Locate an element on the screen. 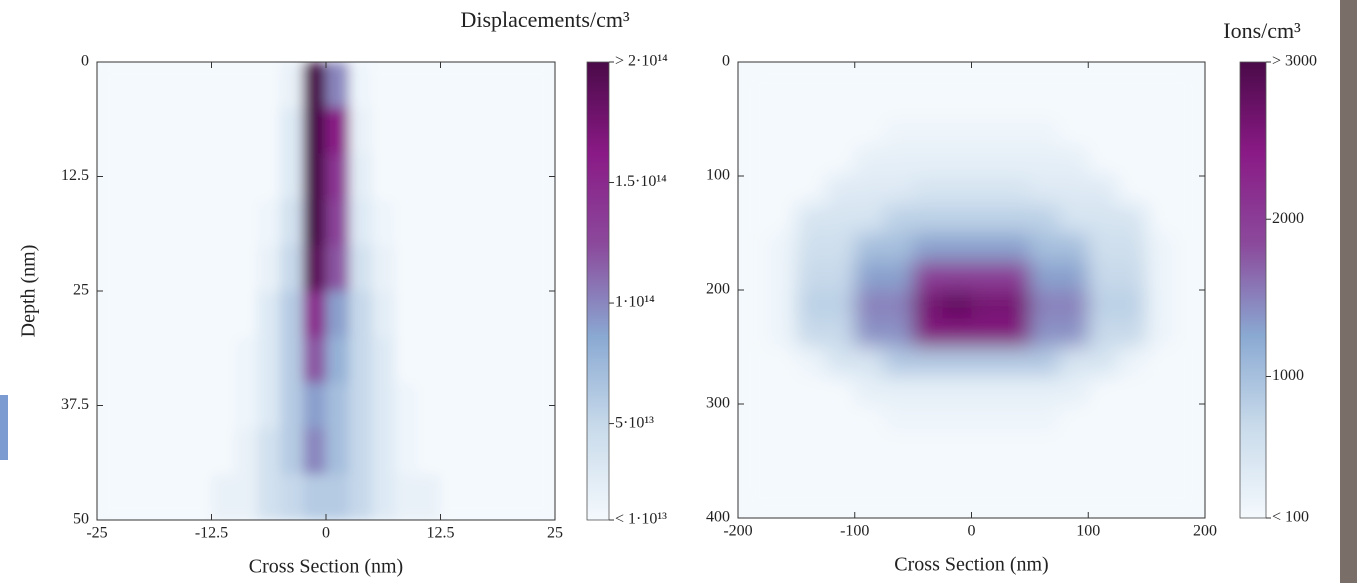 The image size is (1357, 583). x-tick-label: 12.5 is located at coordinates (441, 533).